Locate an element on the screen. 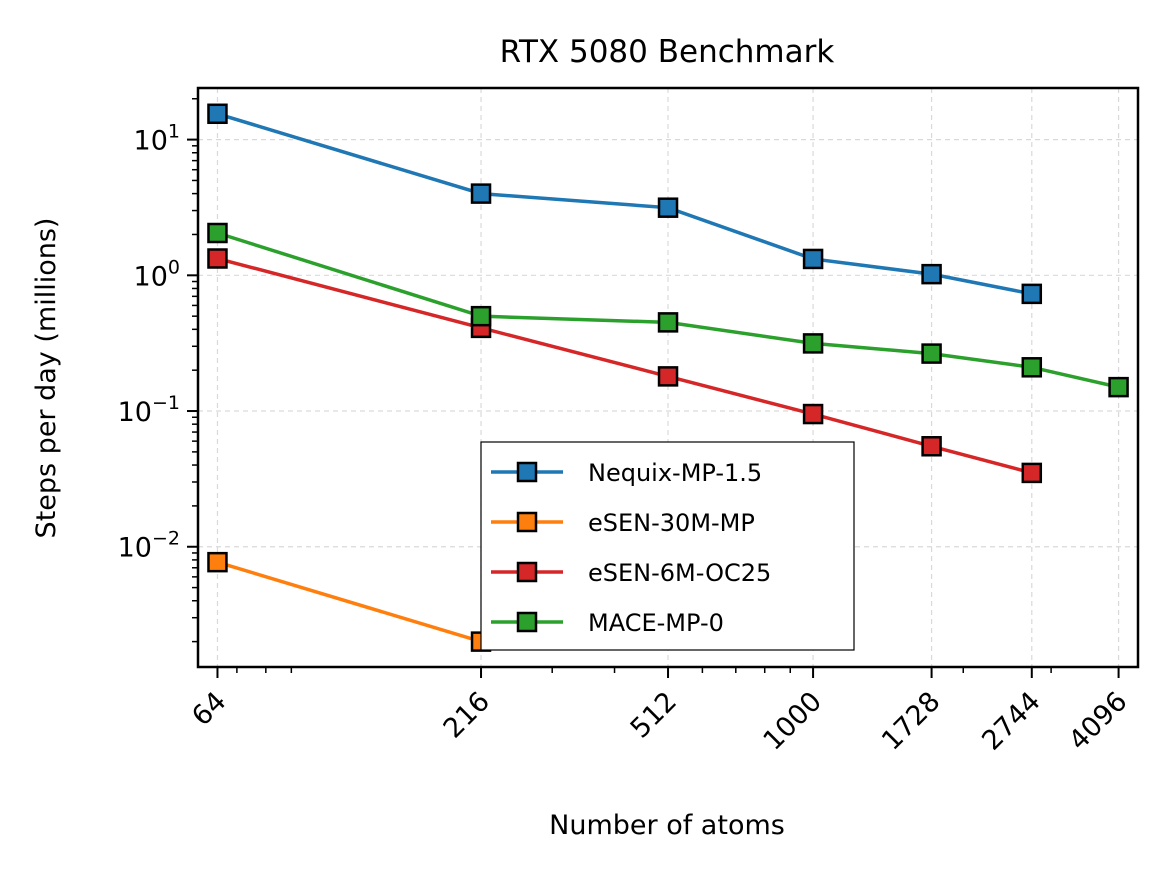  y-tick-label: 10⁻¹ is located at coordinates (149, 410).